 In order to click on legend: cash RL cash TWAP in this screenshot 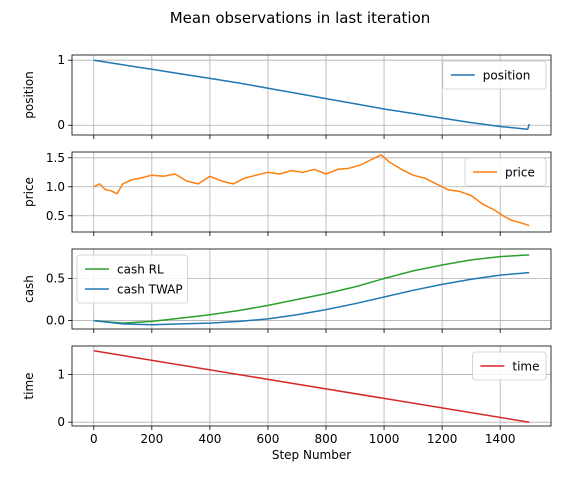, I will do `click(132, 279)`.